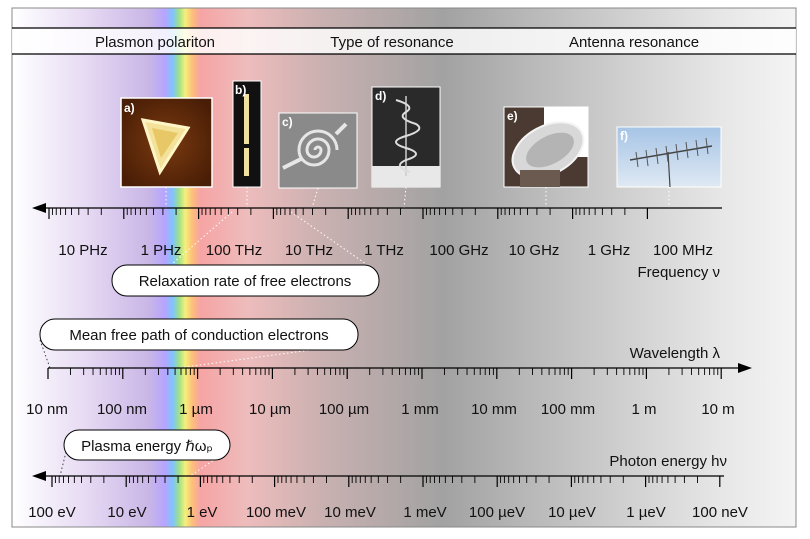  I want to click on frequency-tick-label: 1 THz, so click(384, 250).